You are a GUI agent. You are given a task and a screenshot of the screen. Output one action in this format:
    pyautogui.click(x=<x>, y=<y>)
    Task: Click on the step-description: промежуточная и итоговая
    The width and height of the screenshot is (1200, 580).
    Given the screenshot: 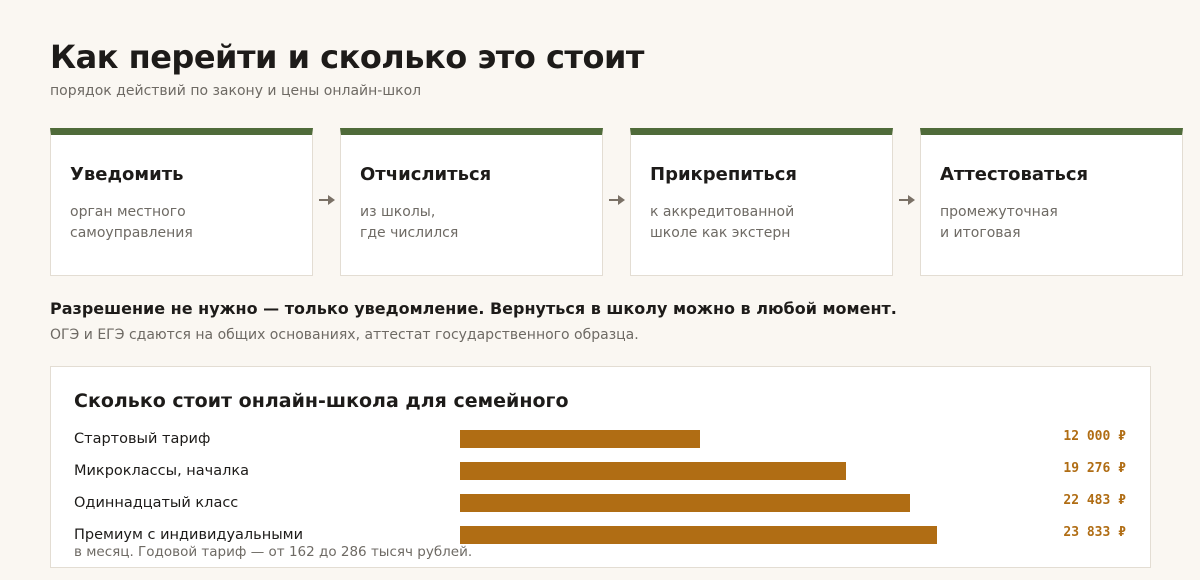 What is the action you would take?
    pyautogui.click(x=999, y=222)
    